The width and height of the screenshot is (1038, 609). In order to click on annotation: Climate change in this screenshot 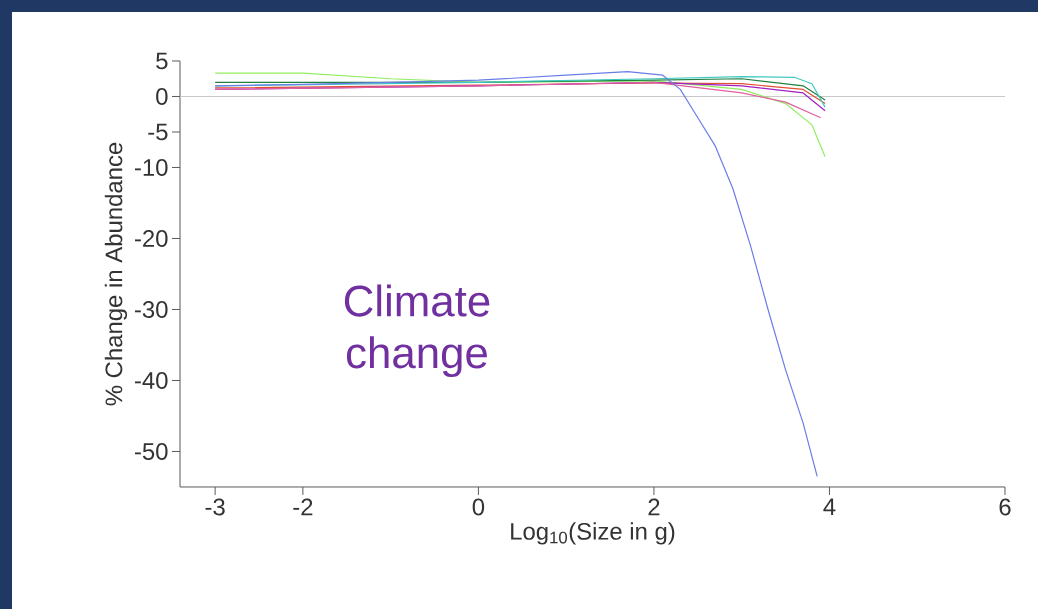, I will do `click(417, 331)`.